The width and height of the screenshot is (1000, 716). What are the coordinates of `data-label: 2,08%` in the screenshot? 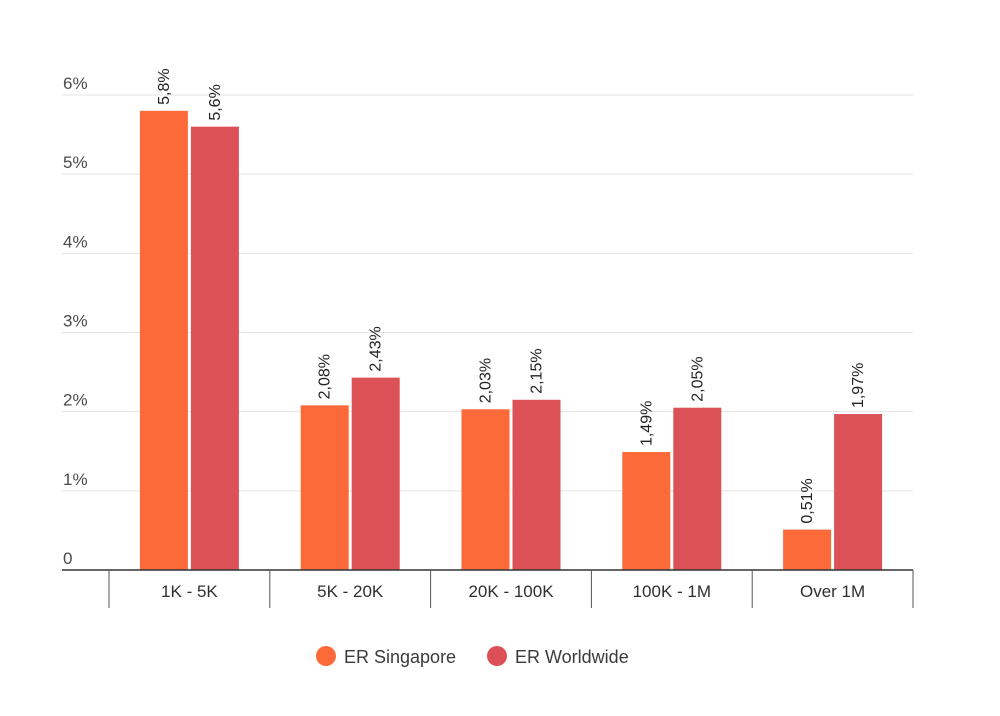 It's located at (325, 376).